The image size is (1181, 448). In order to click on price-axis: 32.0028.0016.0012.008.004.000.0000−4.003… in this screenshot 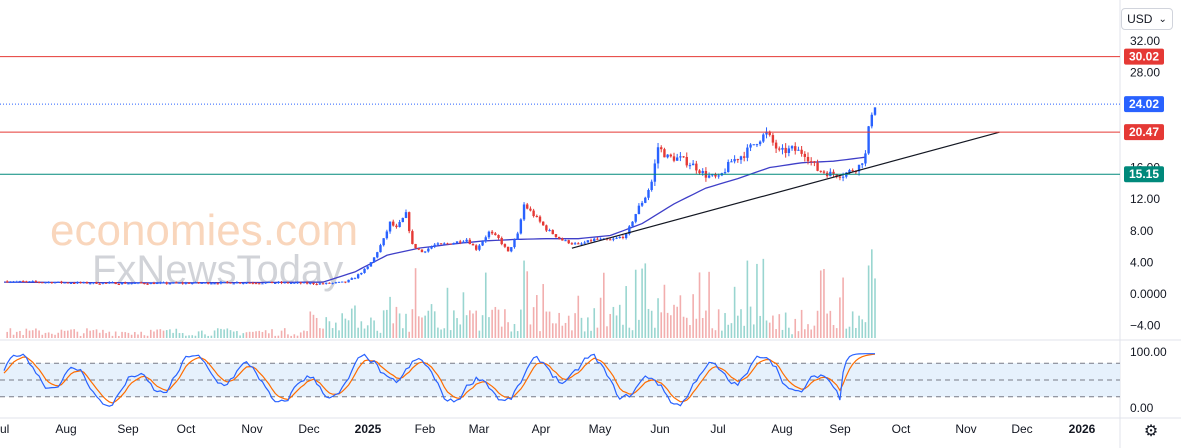, I will do `click(1145, 224)`.